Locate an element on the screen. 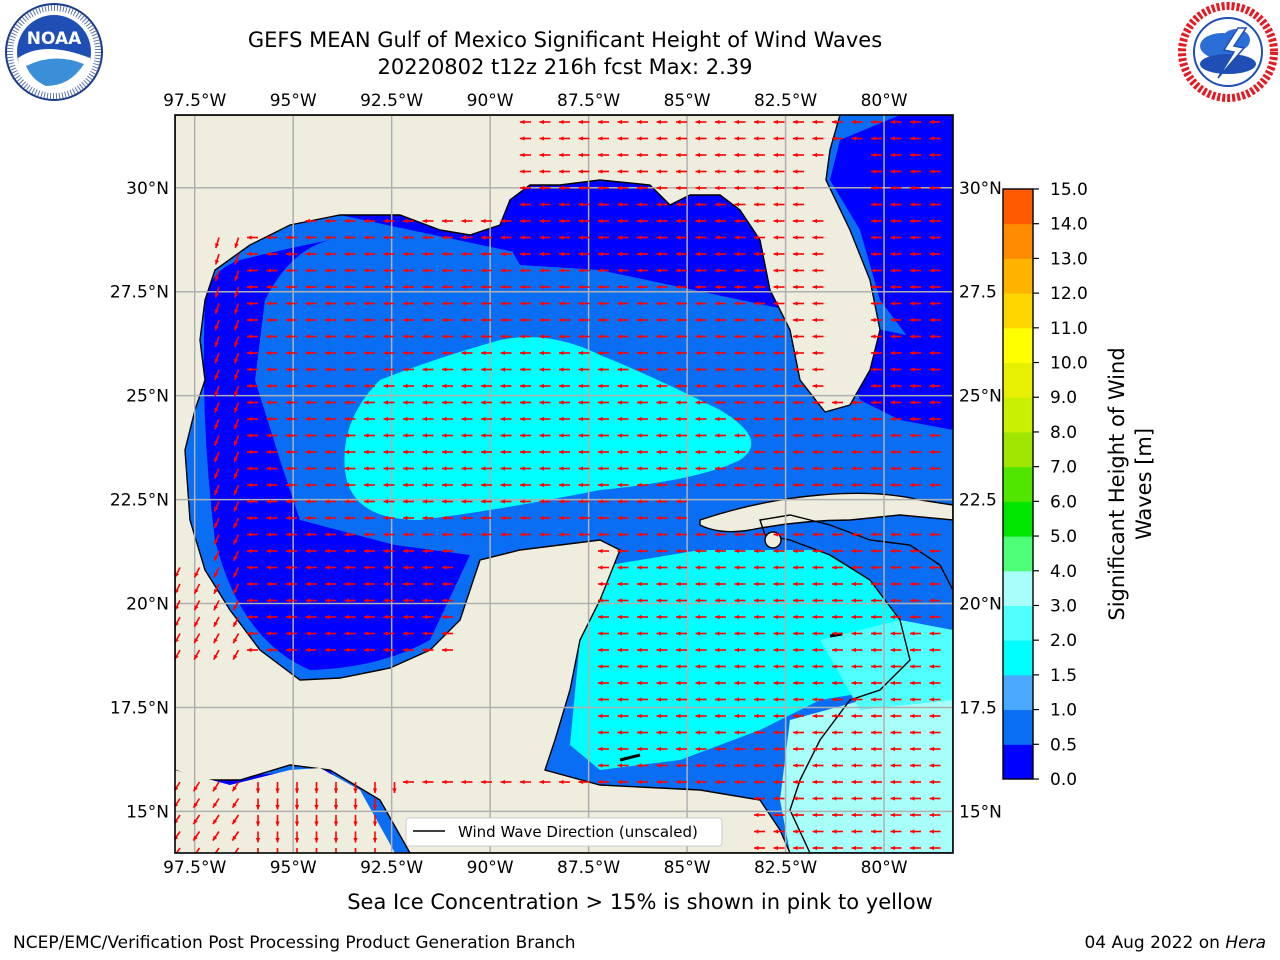  lat-axis-right: 30°N 27.5 25°N 22.5 20°N 17.5 15°N is located at coordinates (980, 501).